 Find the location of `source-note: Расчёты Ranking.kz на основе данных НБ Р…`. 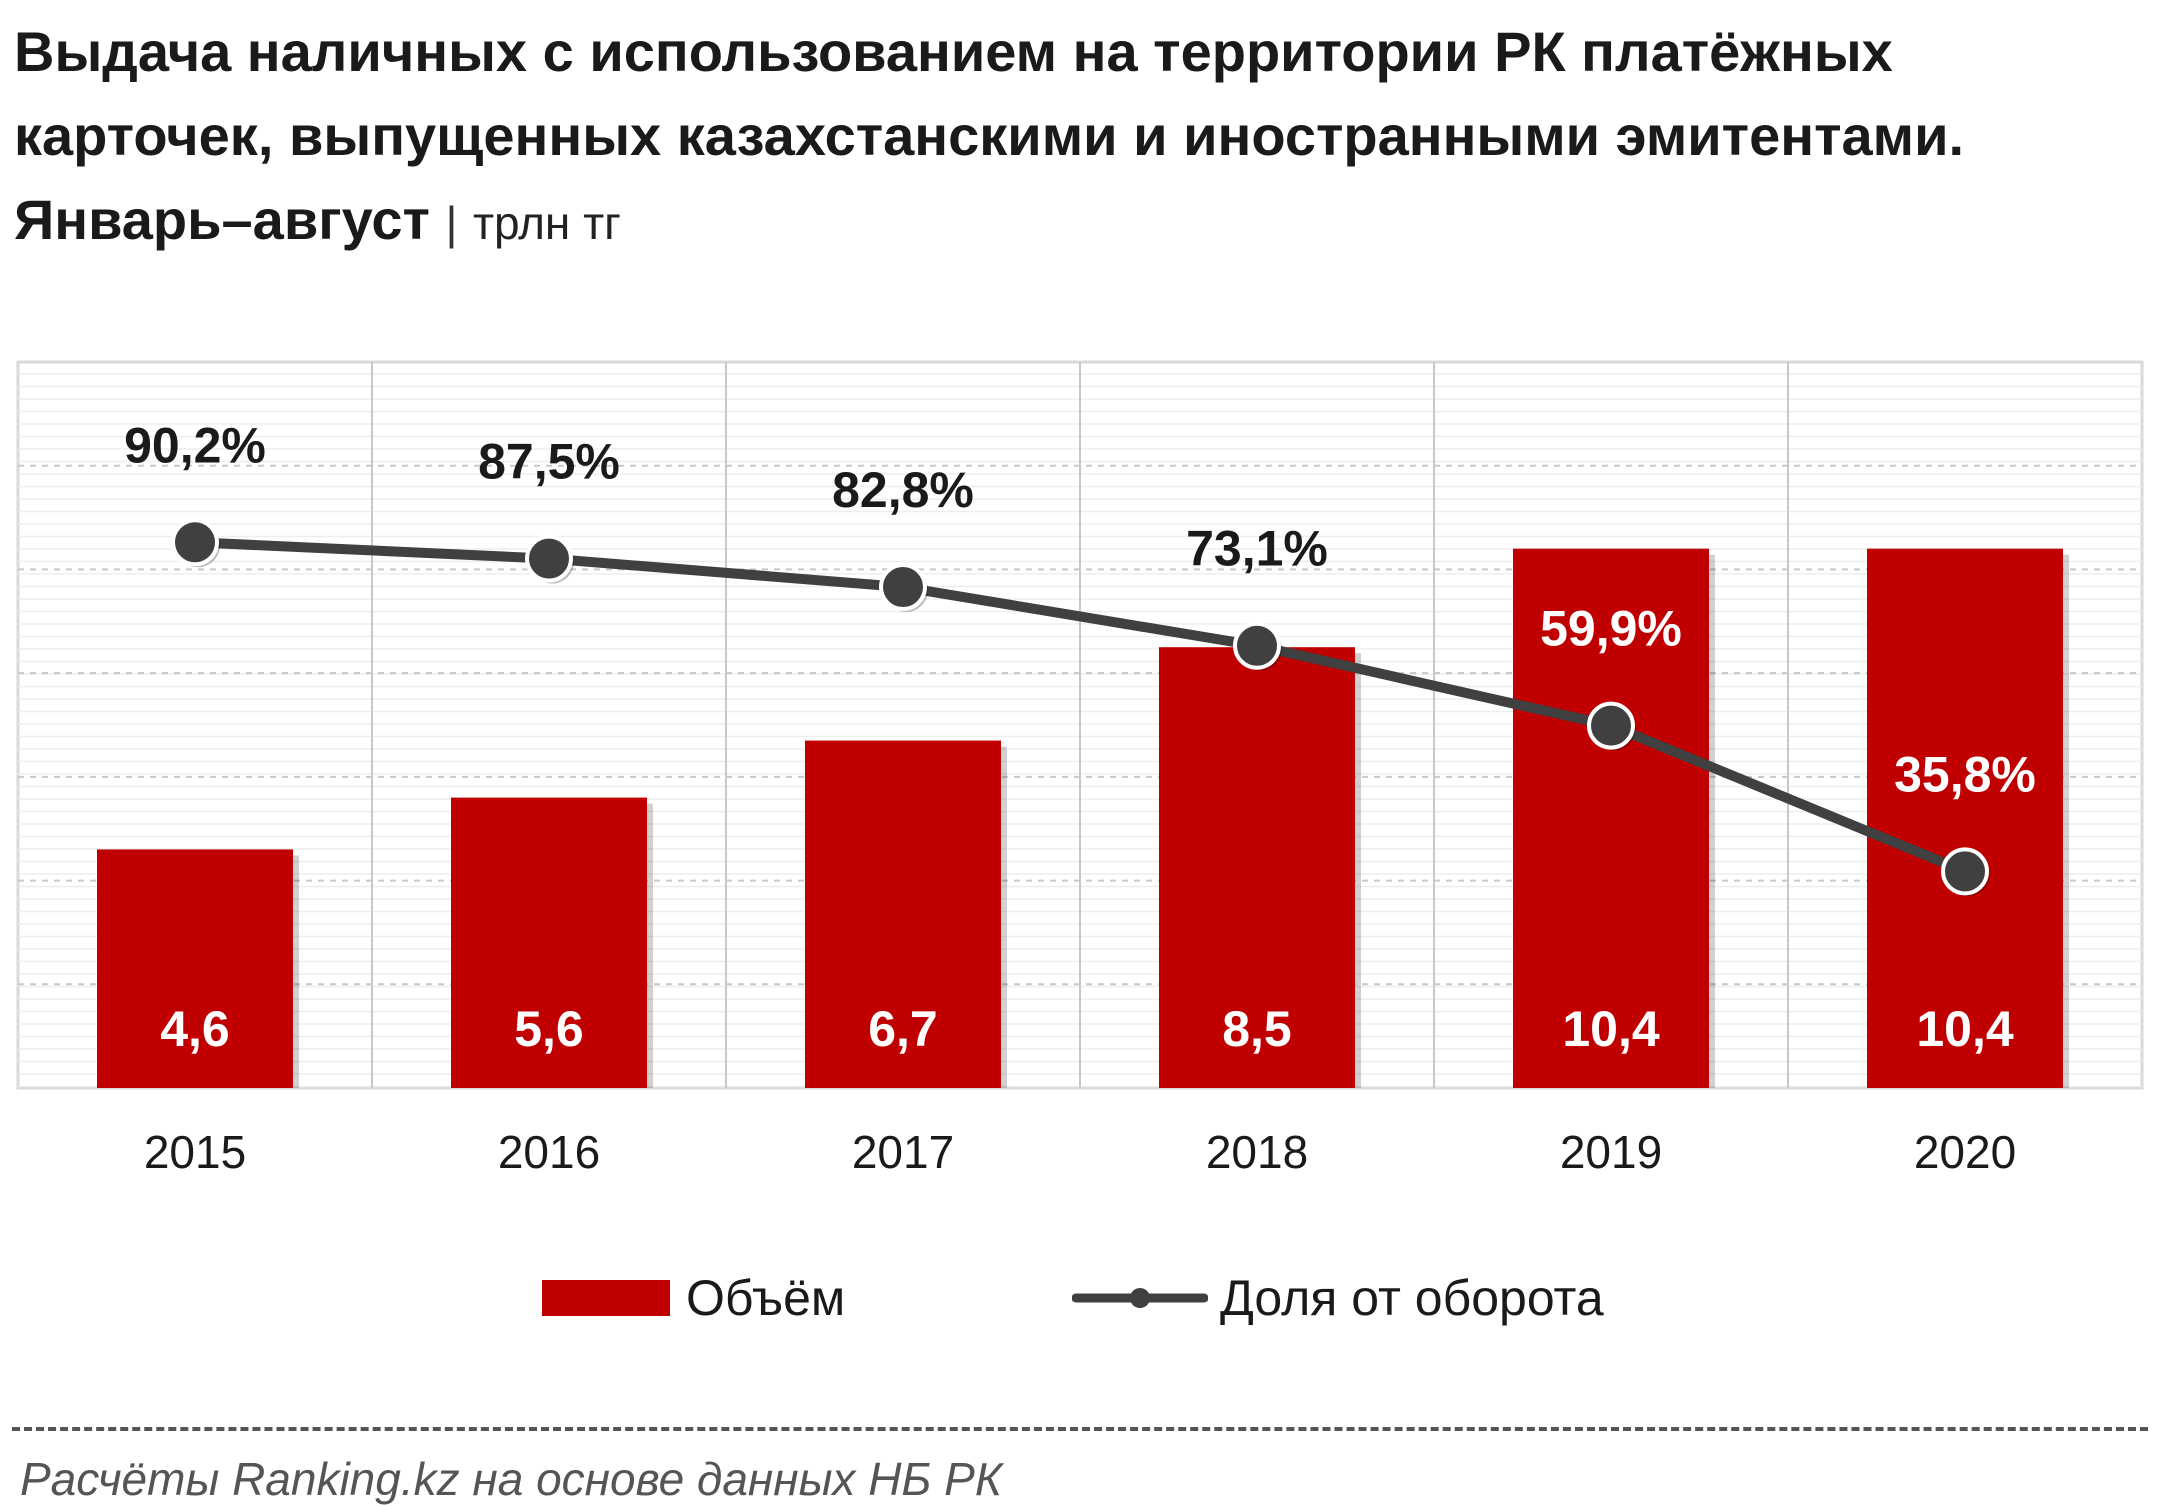

source-note: Расчёты Ranking.kz на основе данных НБ Р… is located at coordinates (511, 1479).